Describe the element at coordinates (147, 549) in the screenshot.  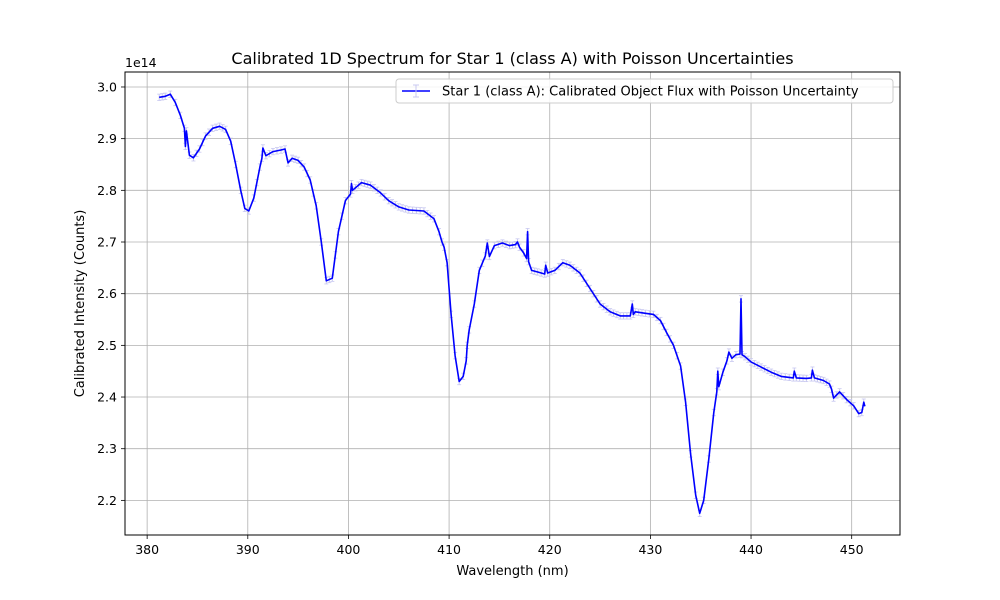
I see `x-tick-label: 380` at that location.